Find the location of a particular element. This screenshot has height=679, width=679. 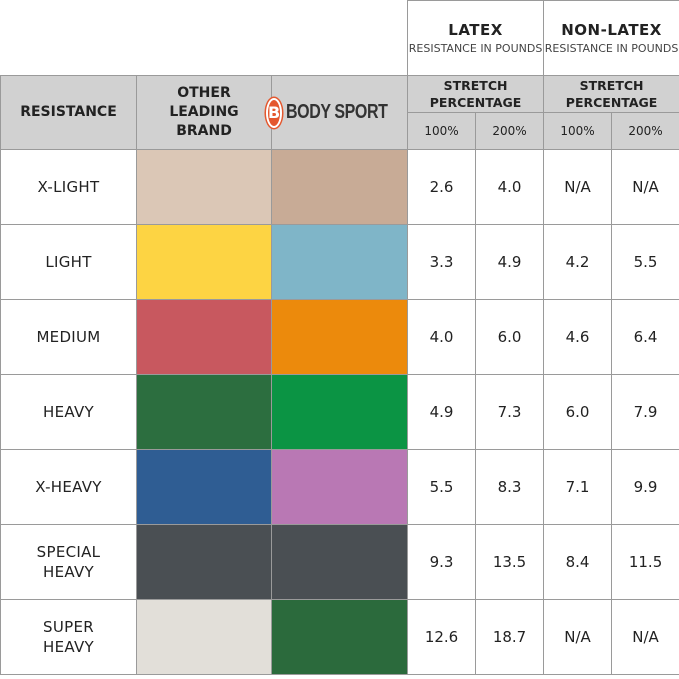

resistance-header: RESISTANCE is located at coordinates (68, 112).